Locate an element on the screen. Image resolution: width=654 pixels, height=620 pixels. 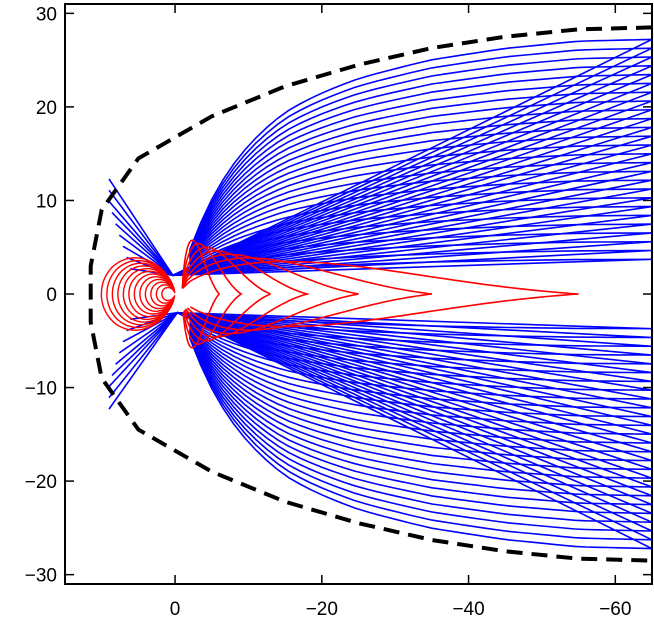
y-tick-label-2: −10 is located at coordinates (41, 389).